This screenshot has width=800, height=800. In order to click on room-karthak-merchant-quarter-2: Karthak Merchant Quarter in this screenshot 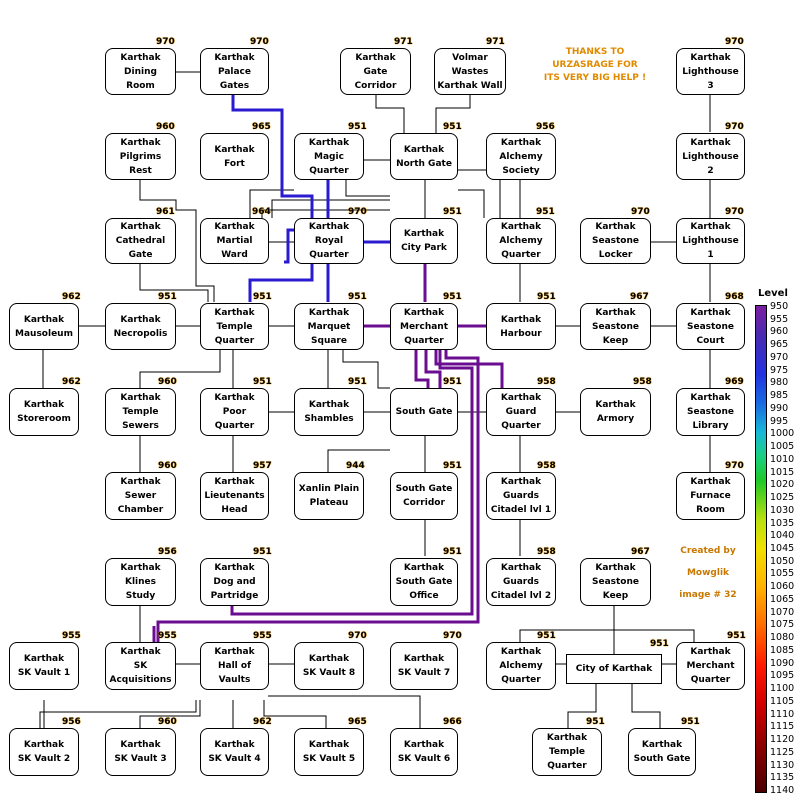, I will do `click(710, 666)`.